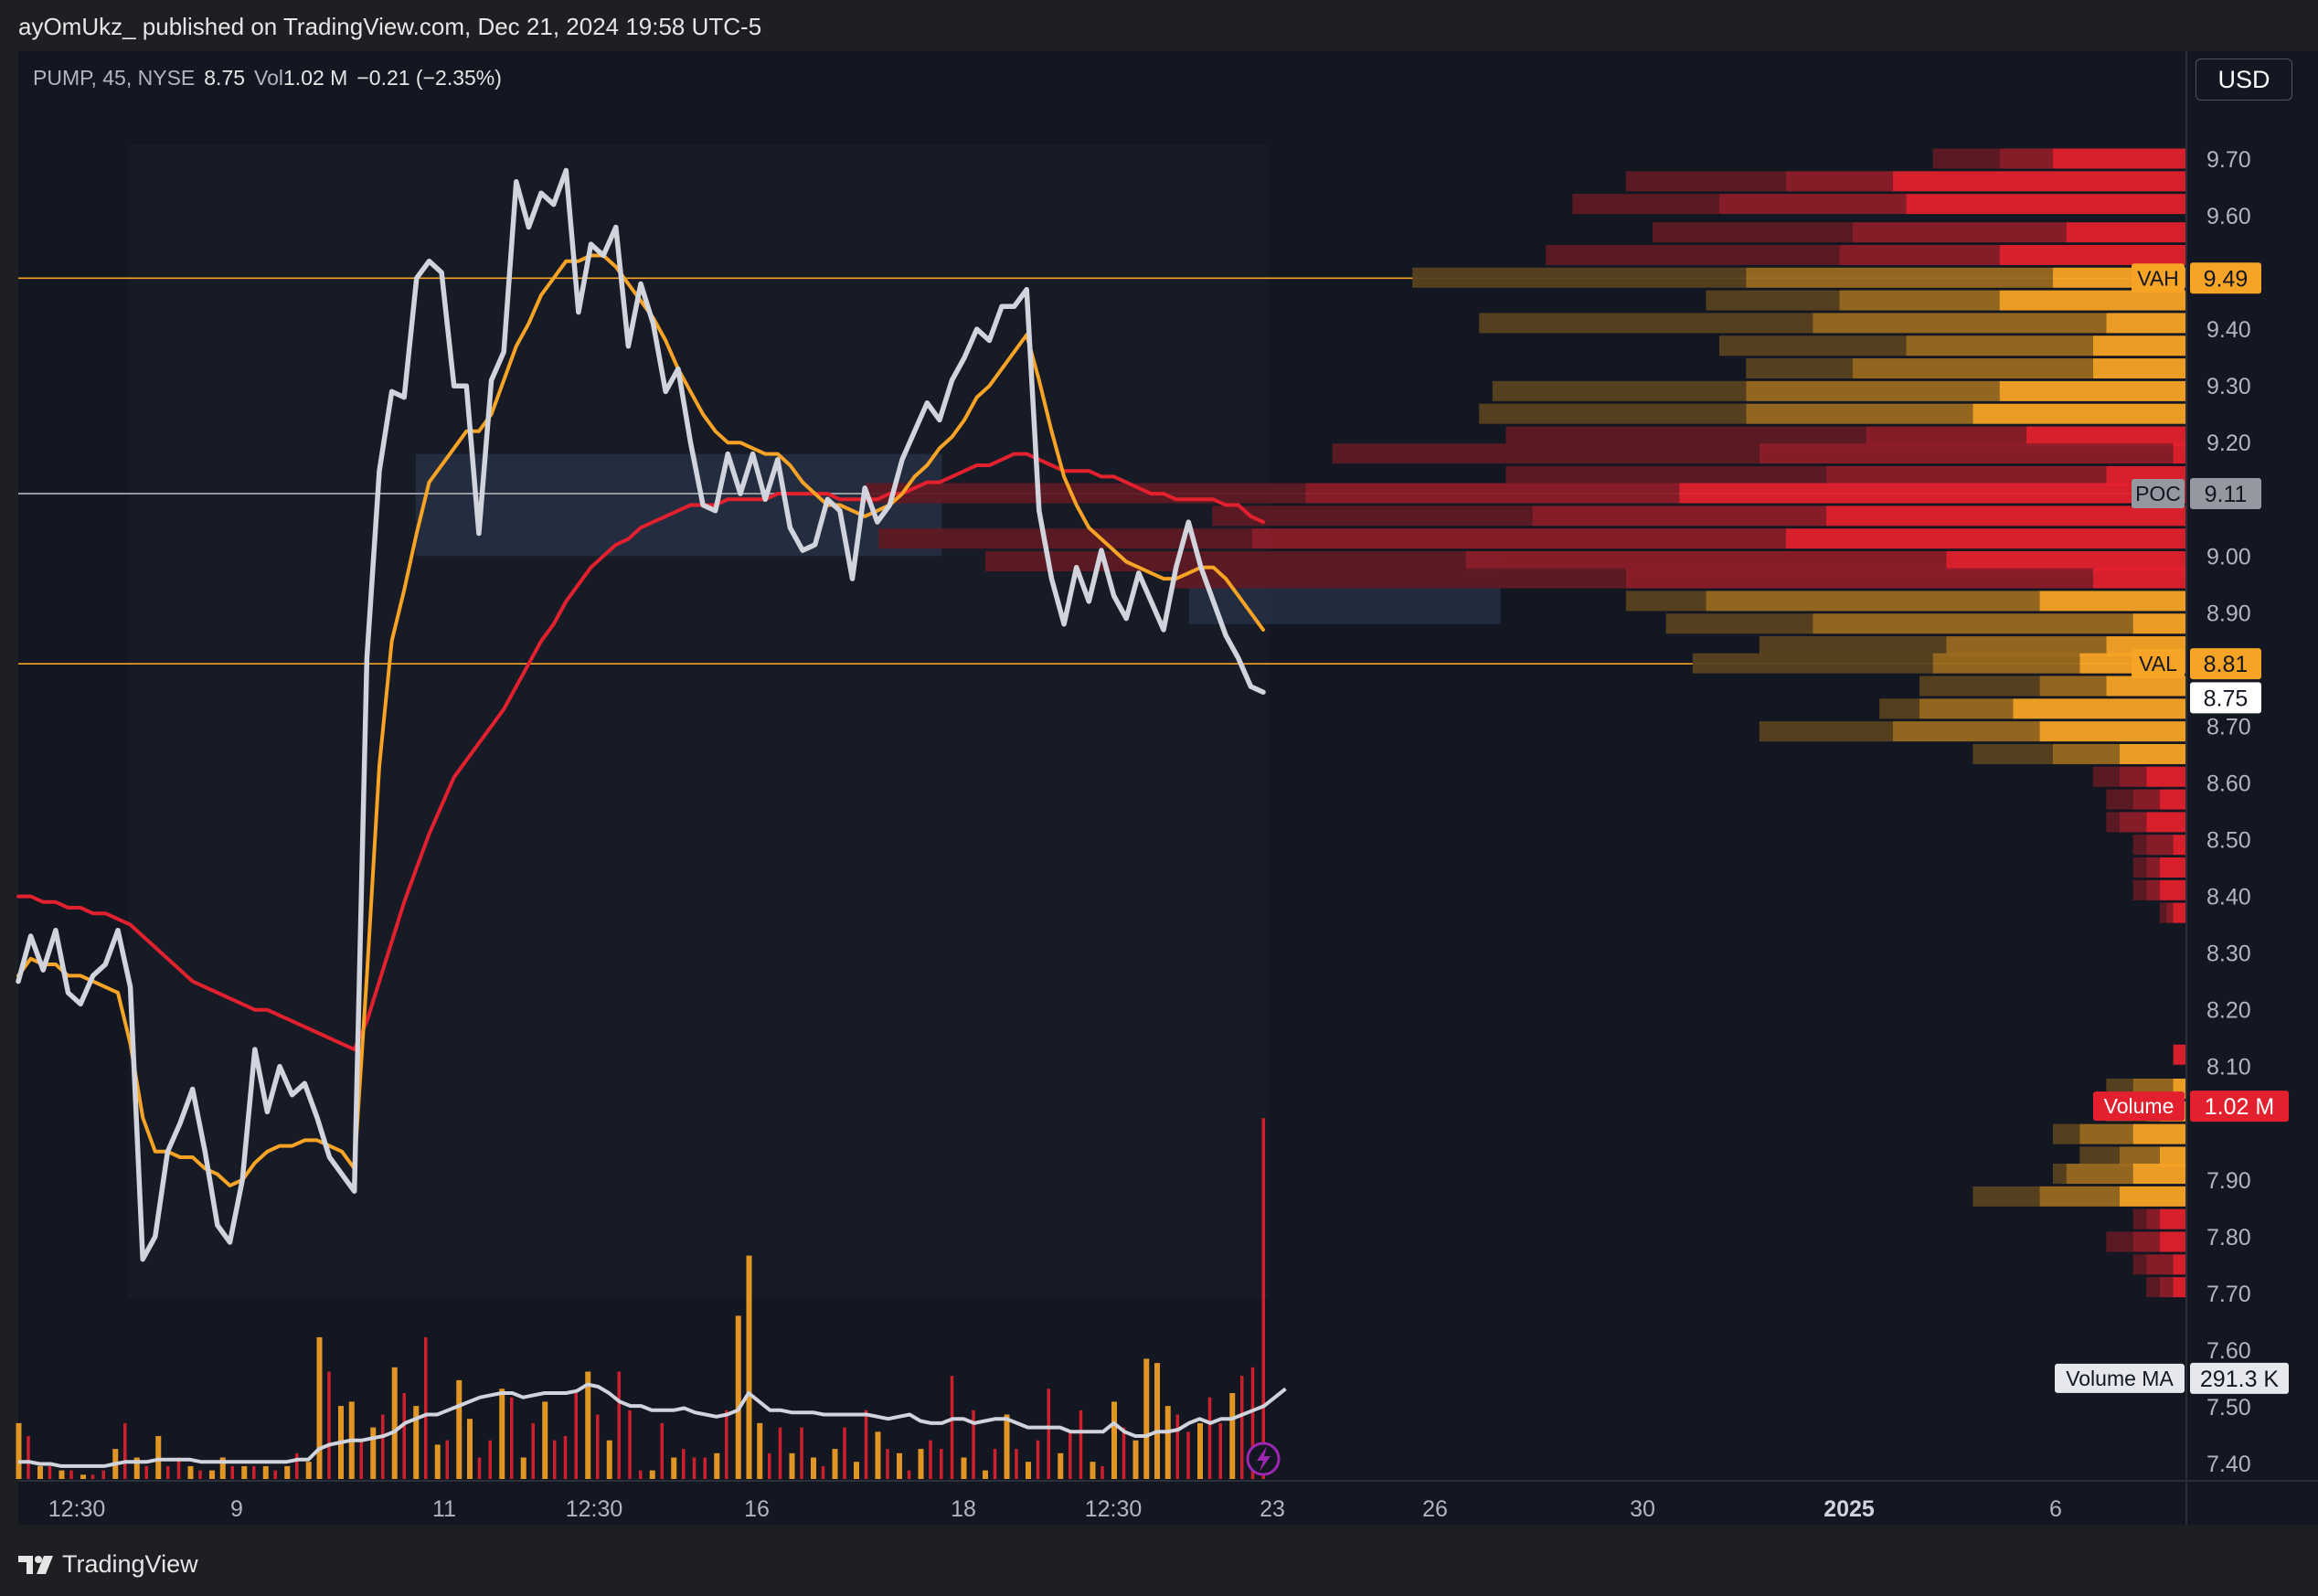 The width and height of the screenshot is (2318, 1596). What do you see at coordinates (2228, 1237) in the screenshot?
I see `price-tick-label: 7.80` at bounding box center [2228, 1237].